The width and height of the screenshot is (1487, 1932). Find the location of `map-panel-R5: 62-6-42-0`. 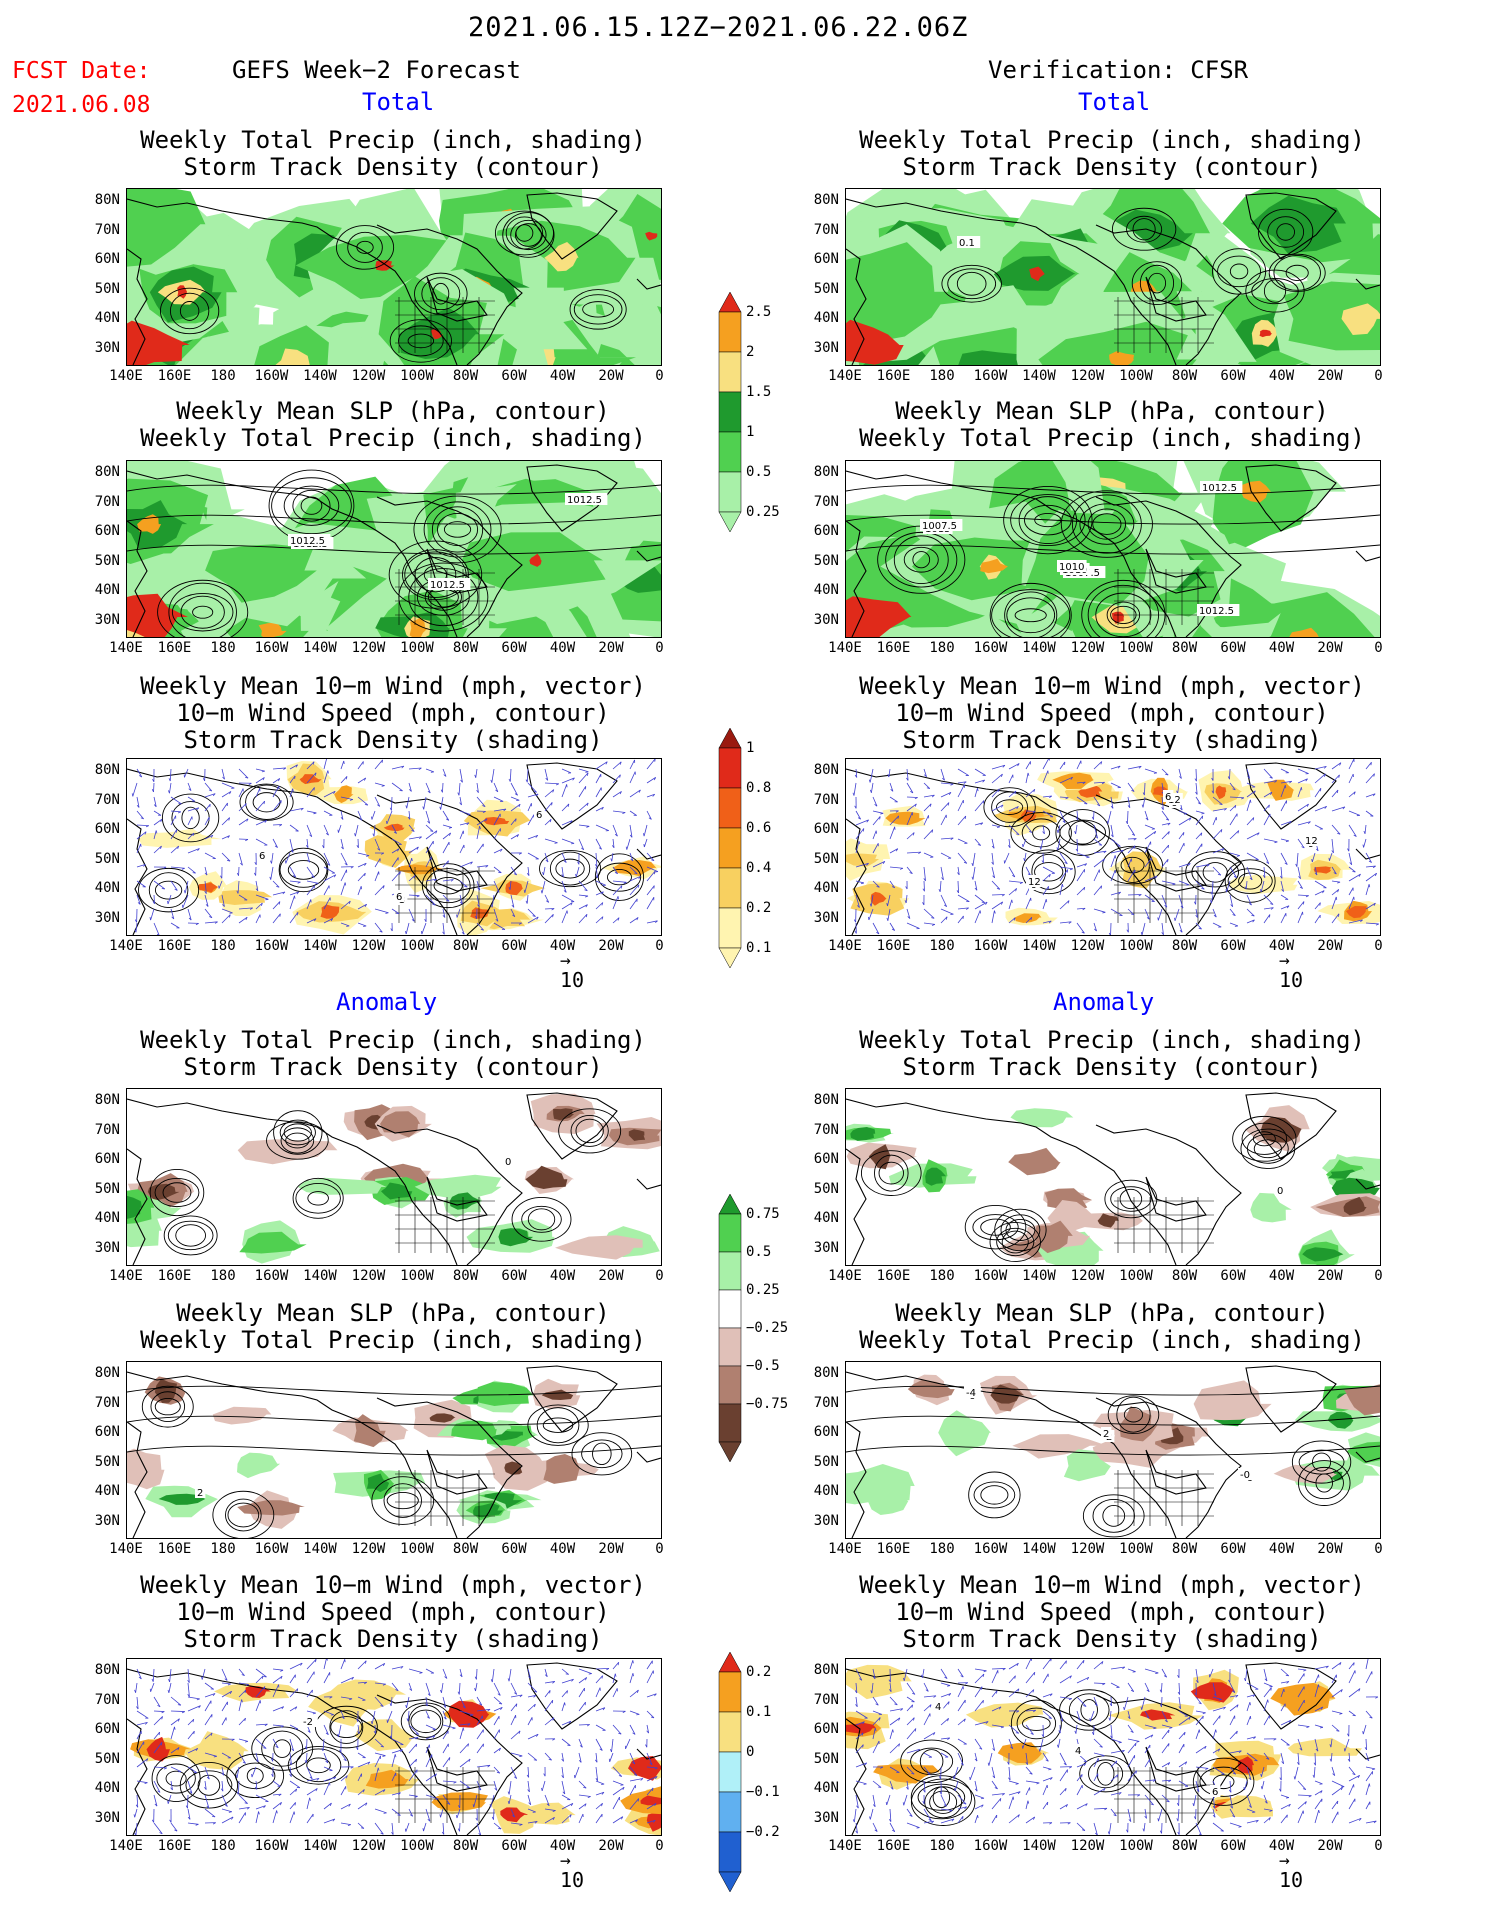

map-panel-R5: 62-6-42-0 is located at coordinates (1113, 1450).